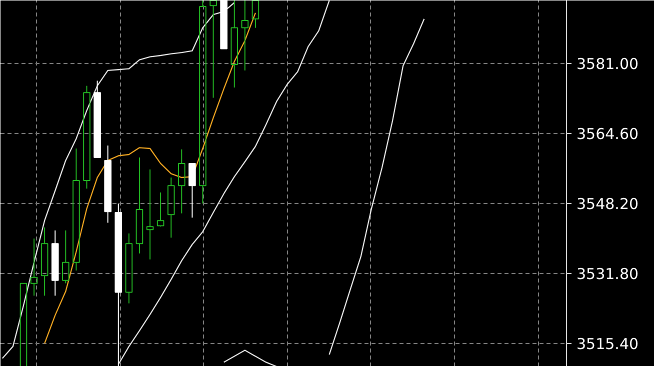  What do you see at coordinates (607, 274) in the screenshot?
I see `y-tick-label: 3531.80` at bounding box center [607, 274].